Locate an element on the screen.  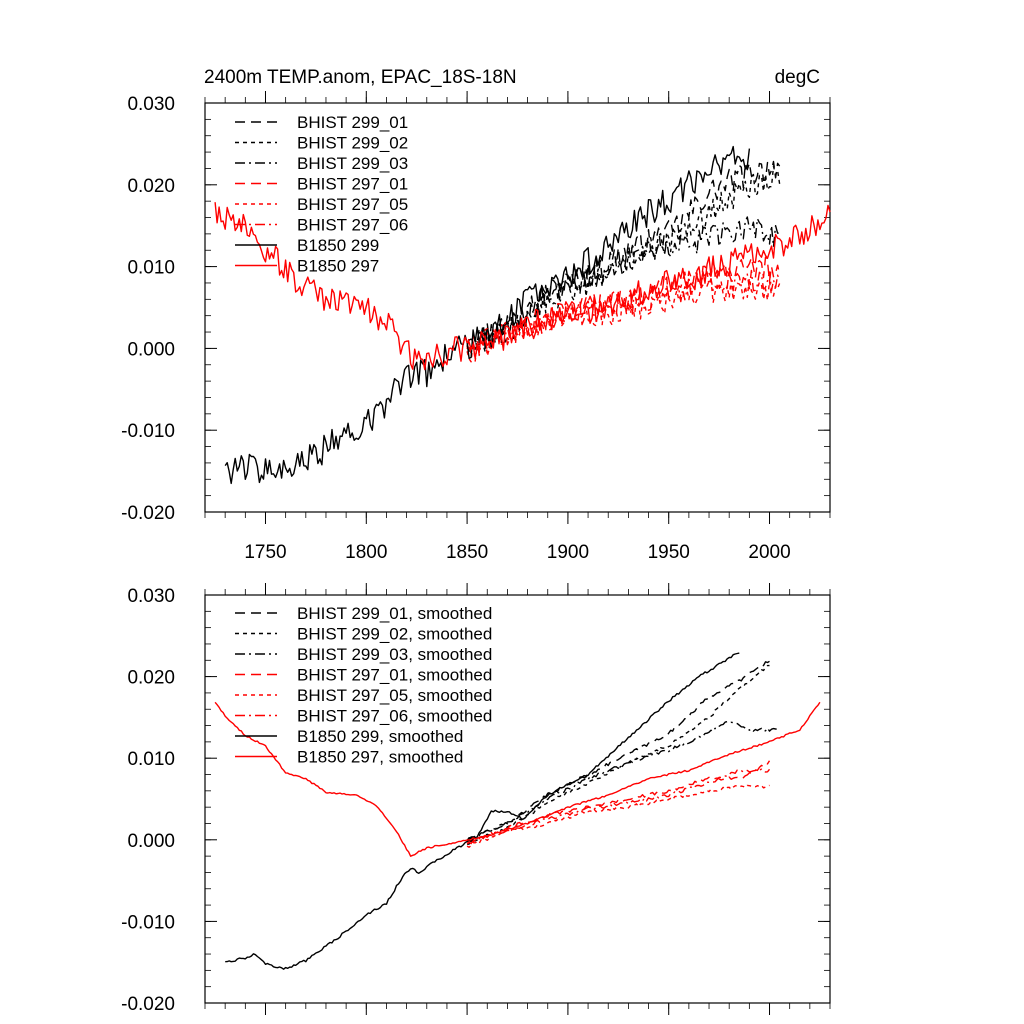
x-tick-label: 2000 is located at coordinates (769, 552).